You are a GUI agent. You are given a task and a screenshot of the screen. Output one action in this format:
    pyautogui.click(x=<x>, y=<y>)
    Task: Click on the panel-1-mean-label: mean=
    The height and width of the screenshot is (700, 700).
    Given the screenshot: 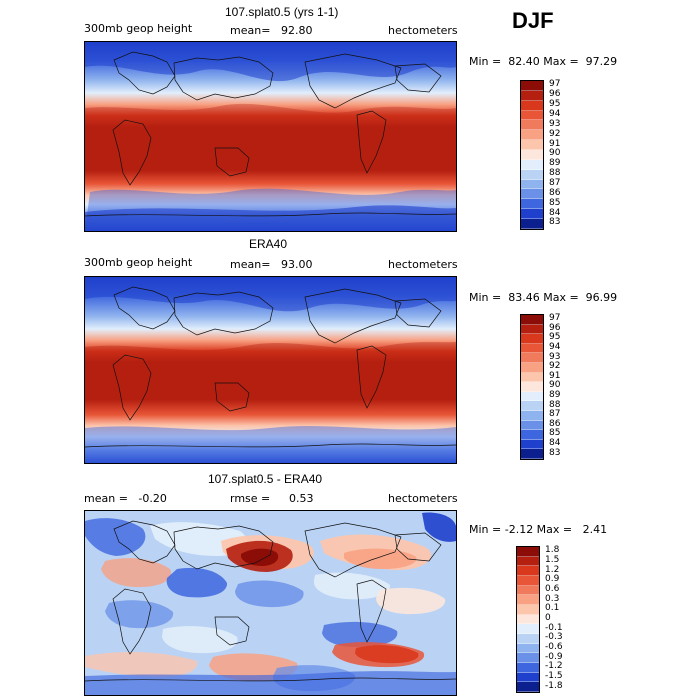 What is the action you would take?
    pyautogui.click(x=250, y=30)
    